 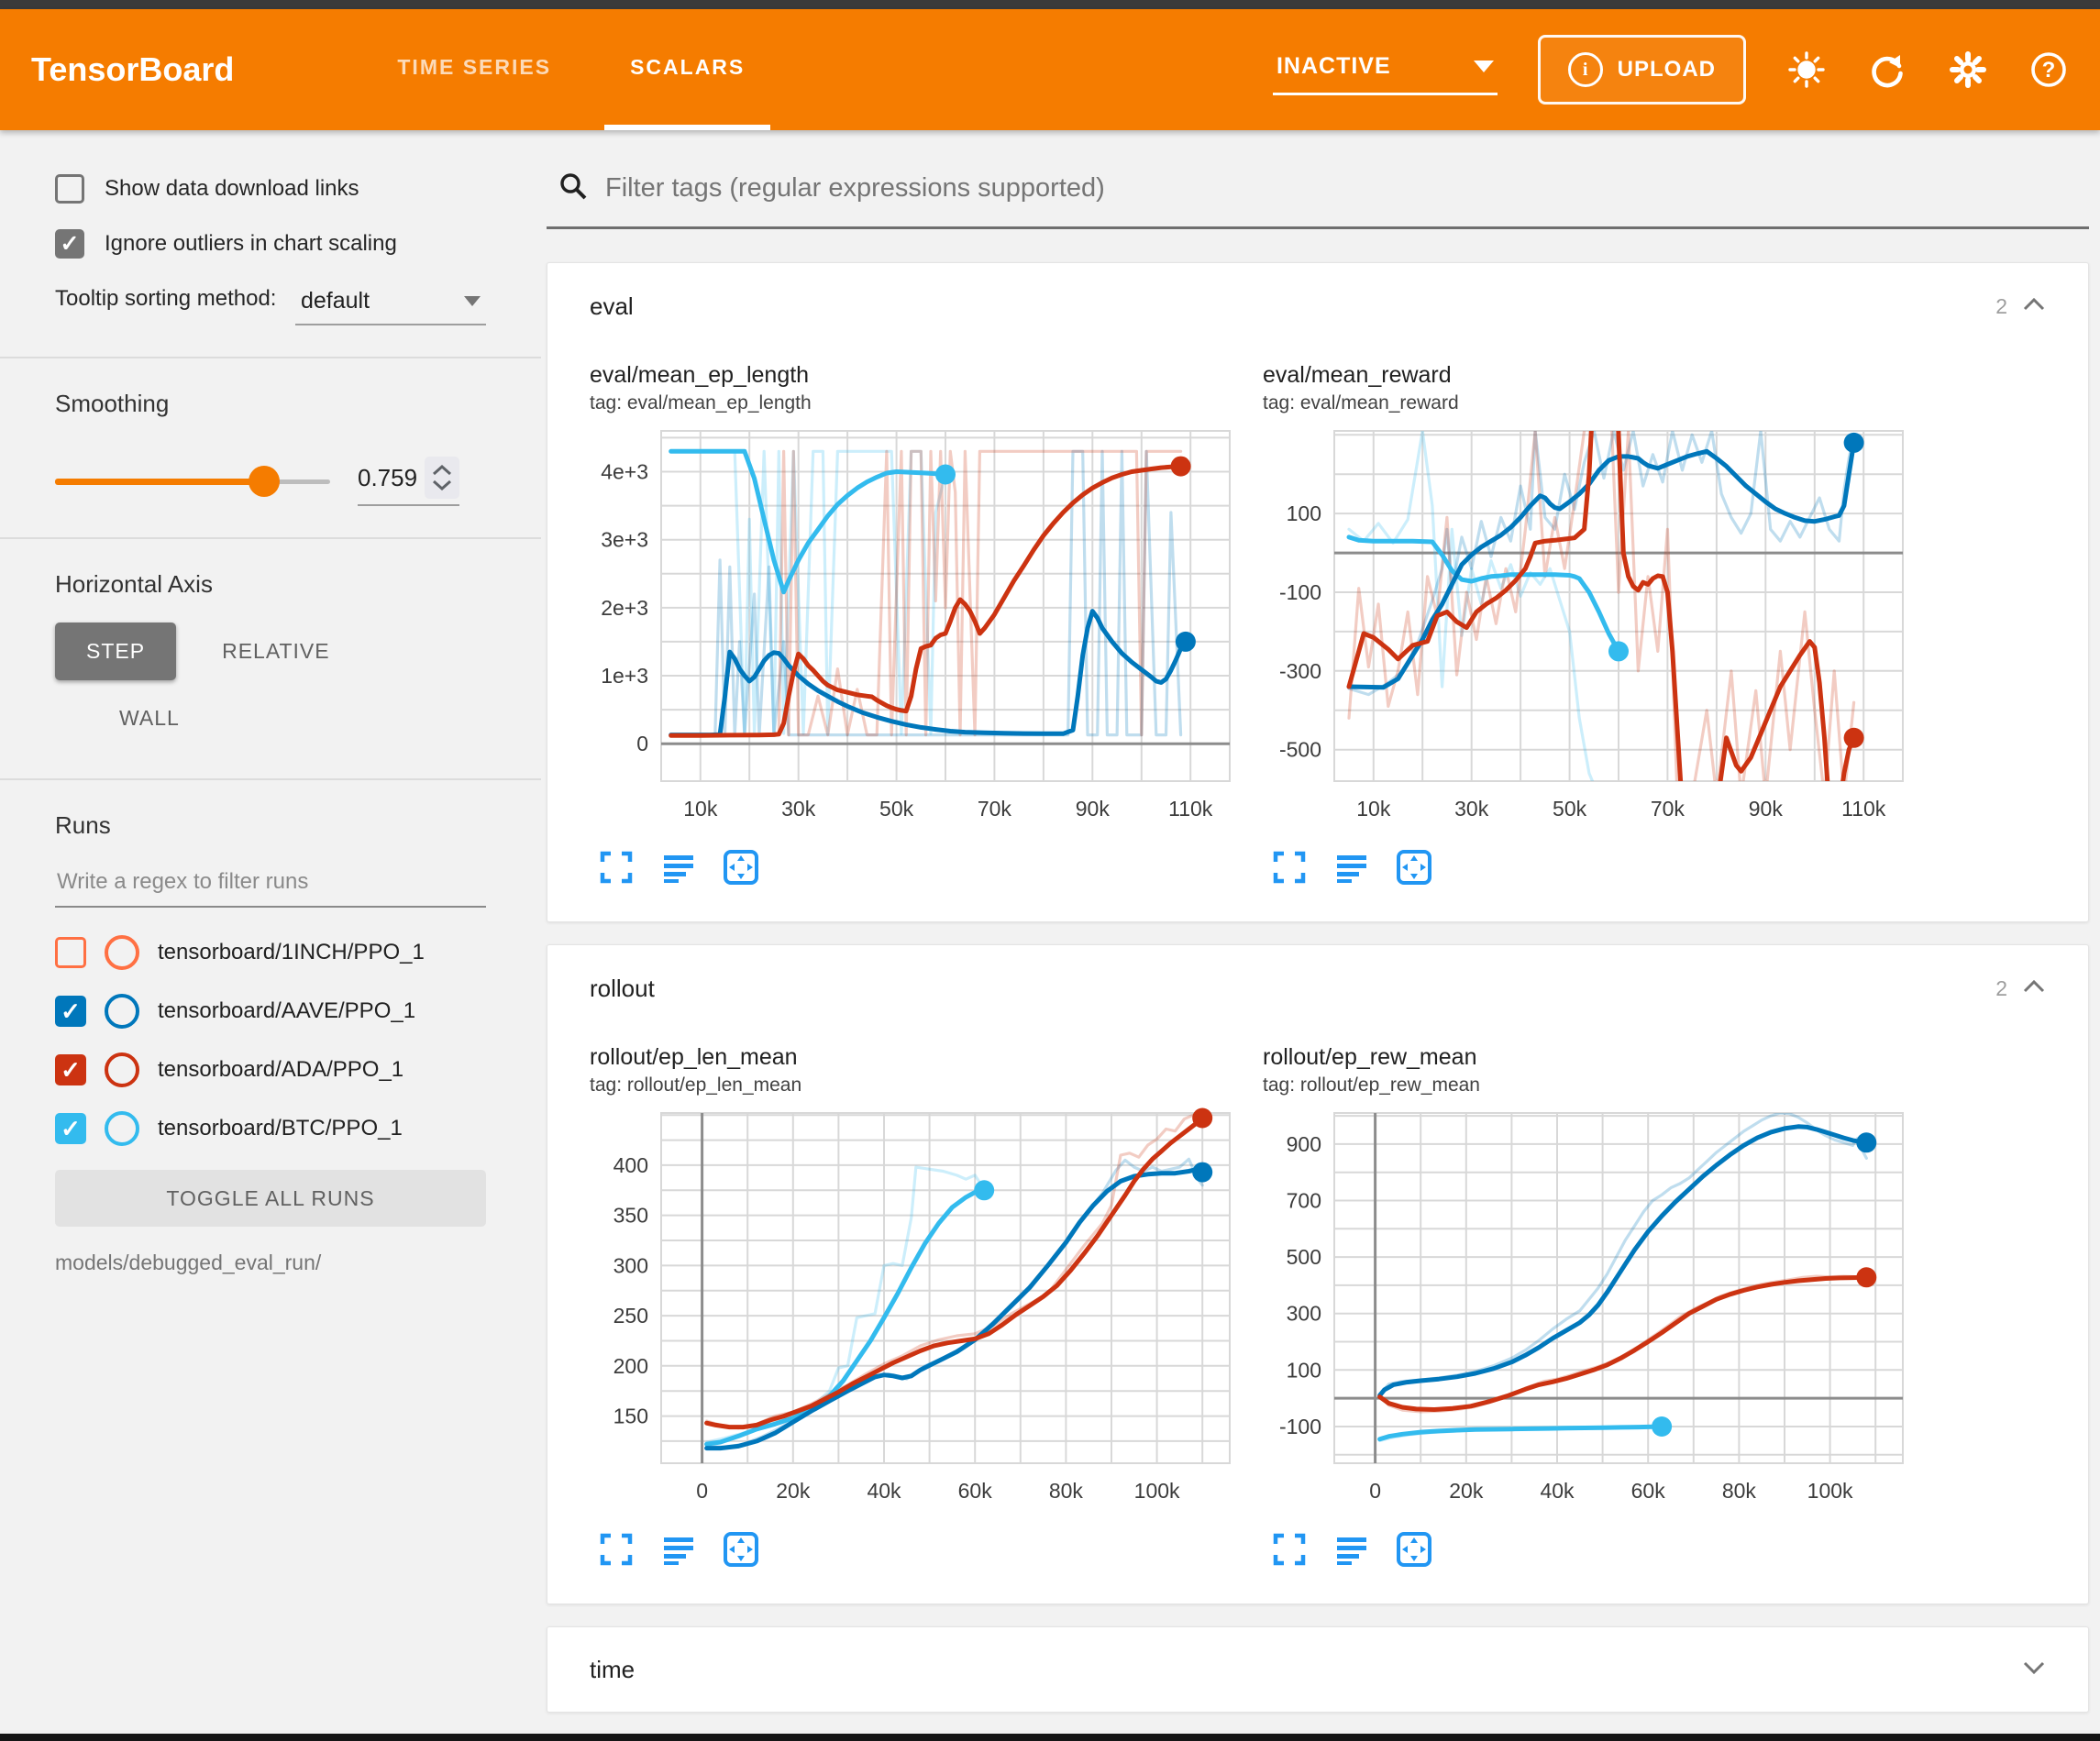 I want to click on refresh-icon, so click(x=1887, y=70).